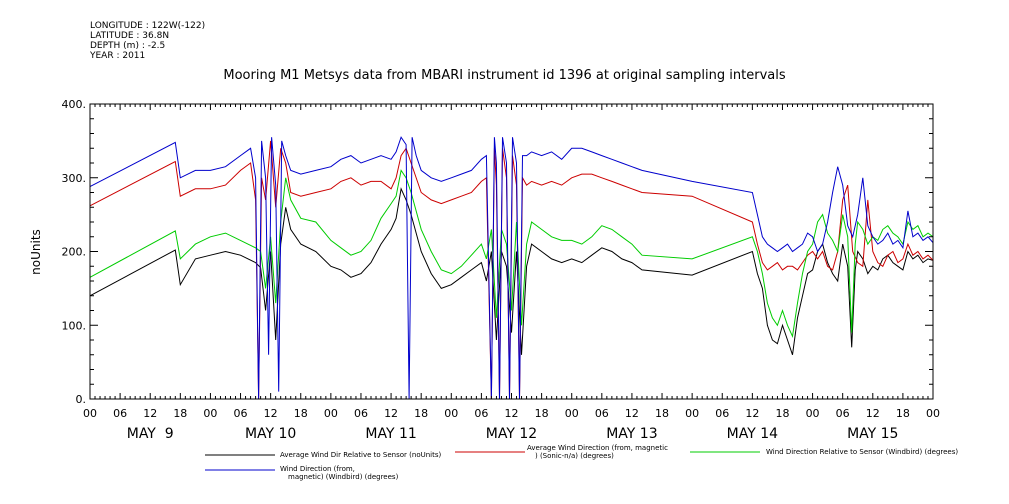  What do you see at coordinates (270, 434) in the screenshot?
I see `day-label: MAY 10` at bounding box center [270, 434].